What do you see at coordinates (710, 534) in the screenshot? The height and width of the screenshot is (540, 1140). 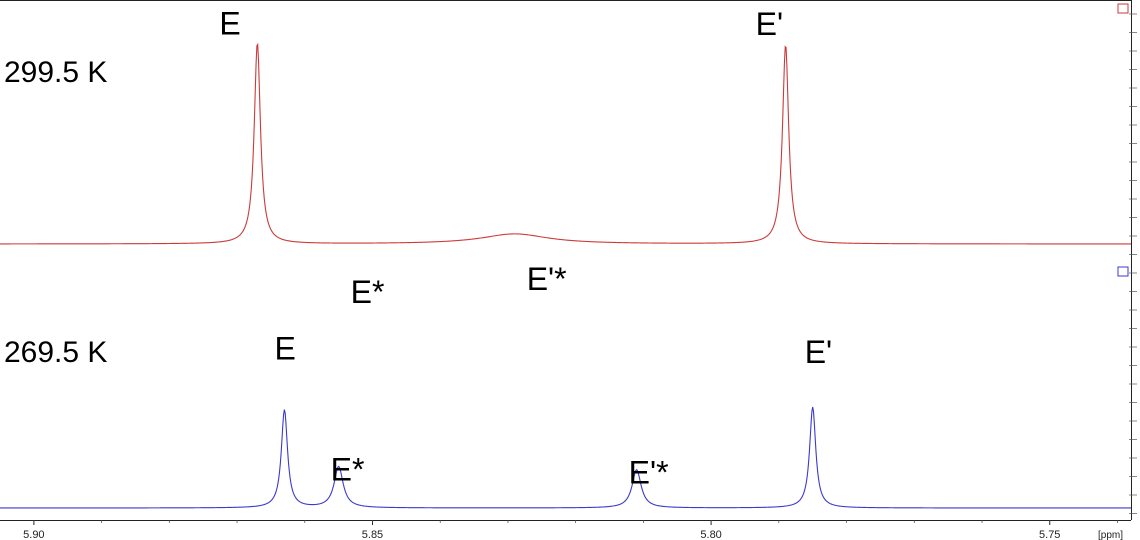 I see `x-tick-label: 5.80` at bounding box center [710, 534].